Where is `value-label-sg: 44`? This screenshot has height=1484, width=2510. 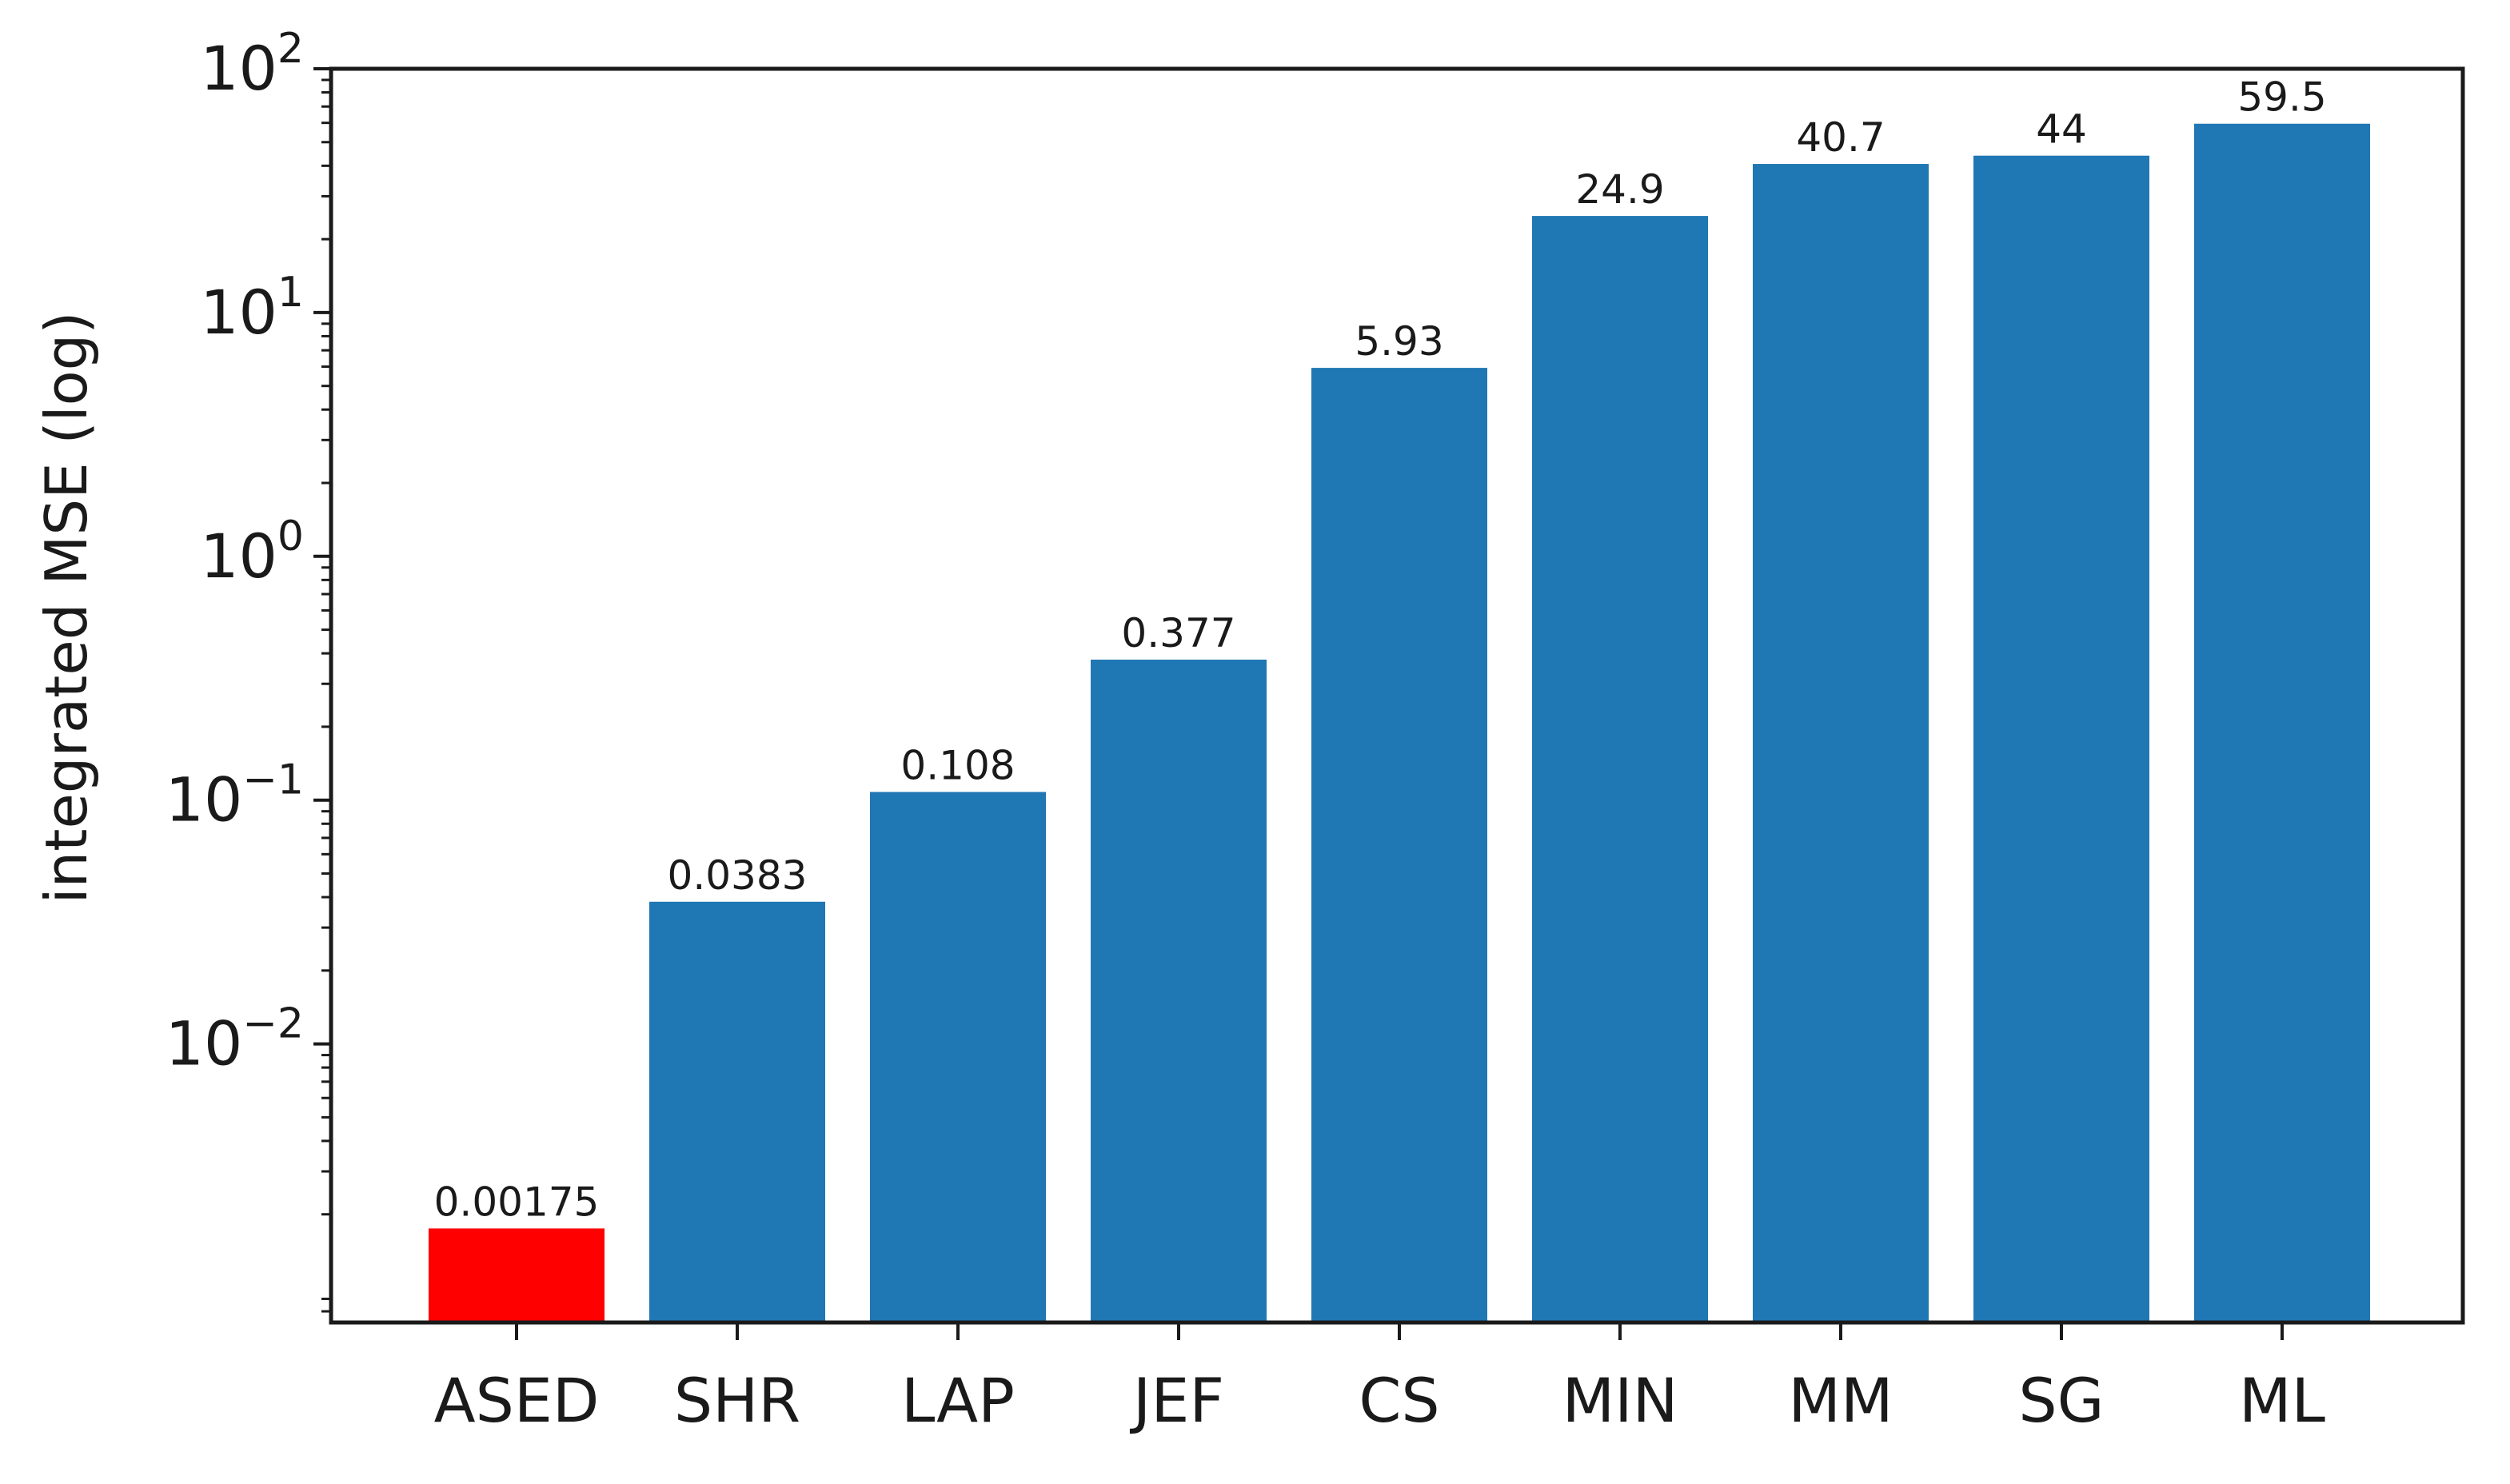 value-label-sg: 44 is located at coordinates (2061, 129).